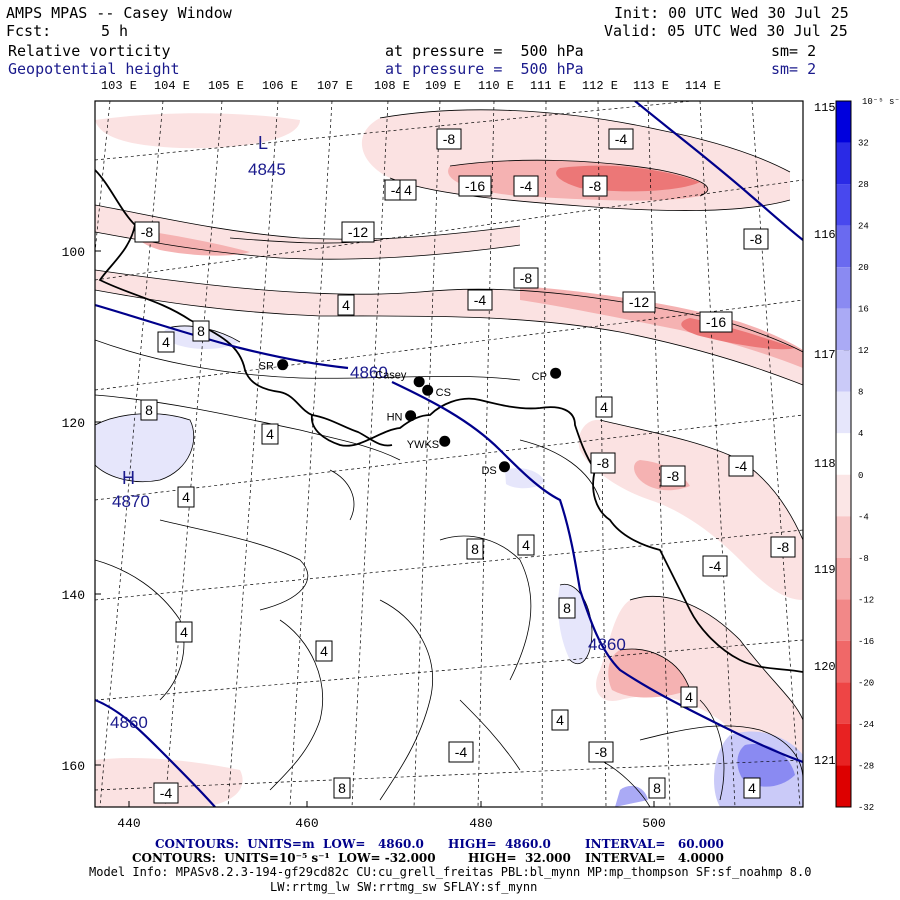 This screenshot has height=900, width=900. I want to click on colorbar-label: 24, so click(863, 227).